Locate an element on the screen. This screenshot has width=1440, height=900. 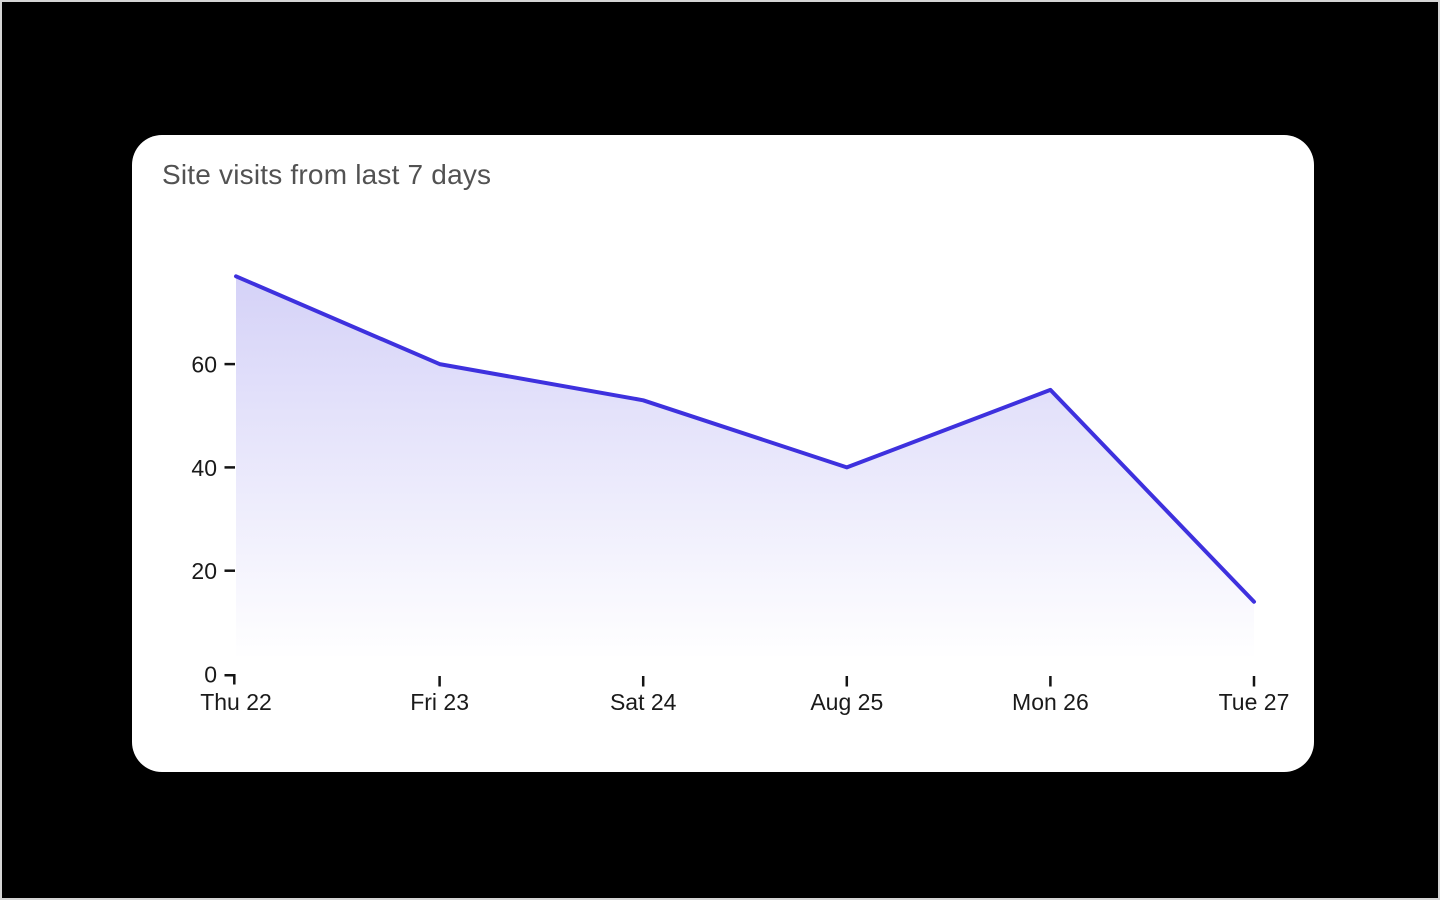
y-axis-tick-label: 0 is located at coordinates (210, 675).